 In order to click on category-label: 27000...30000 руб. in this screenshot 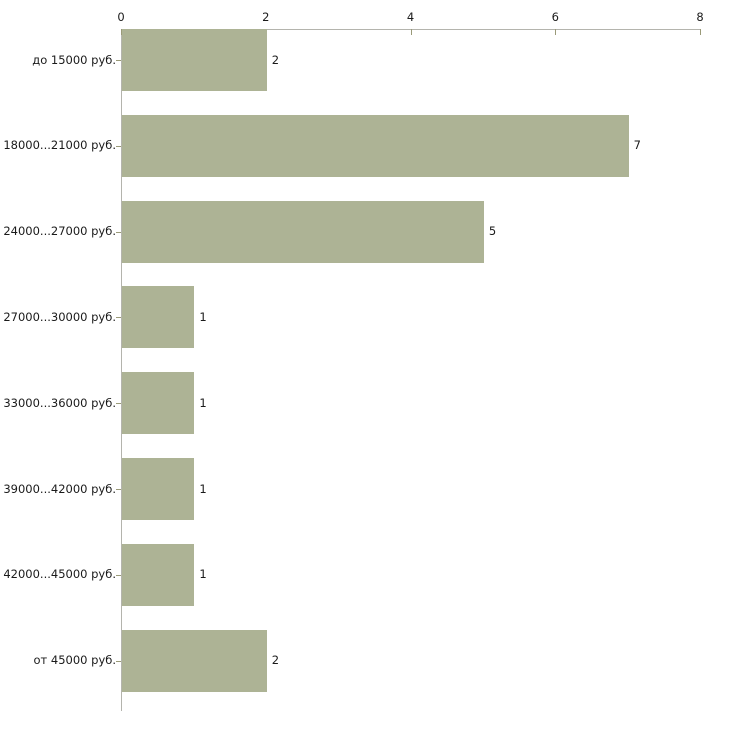, I will do `click(59, 316)`.